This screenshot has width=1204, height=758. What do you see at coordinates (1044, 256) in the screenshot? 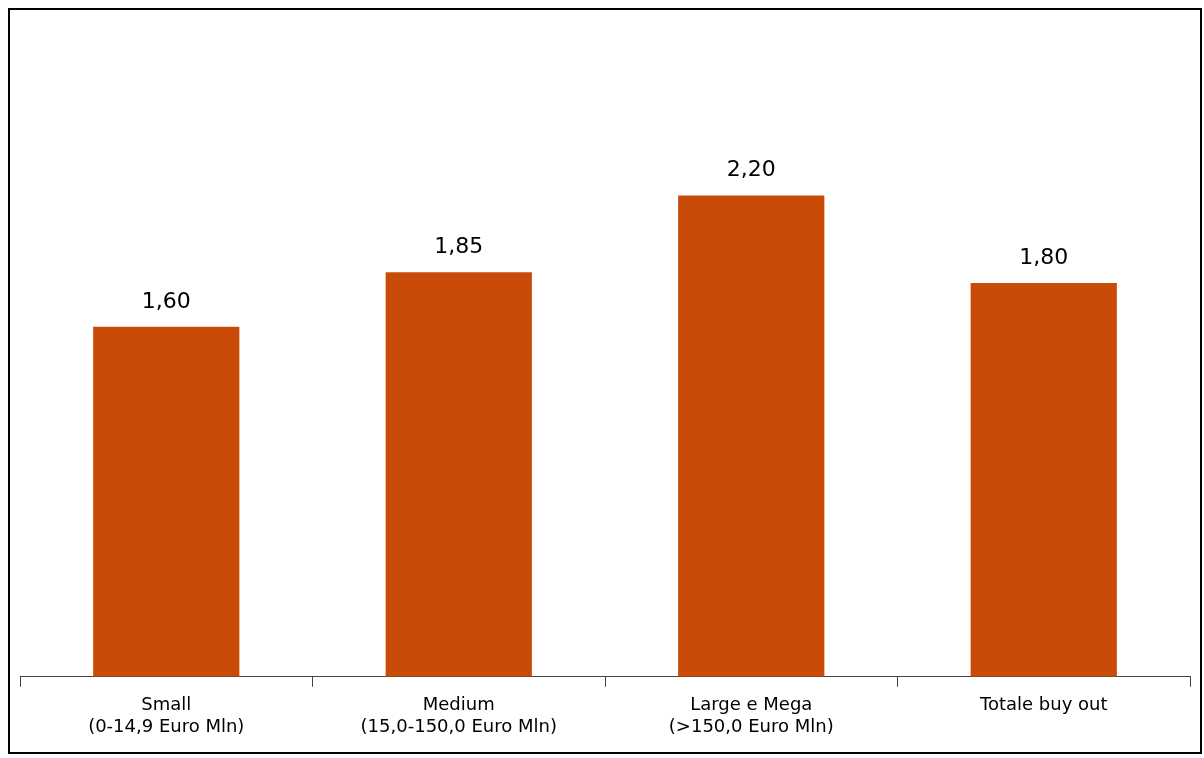
I see `data-label: 1,80` at bounding box center [1044, 256].